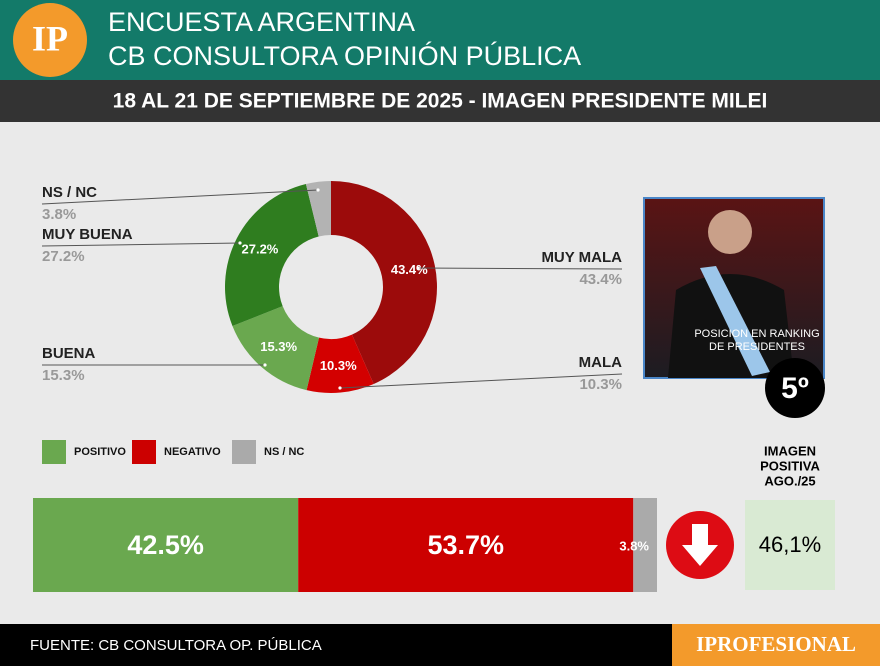 Image resolution: width=880 pixels, height=666 pixels. I want to click on bar-value-label: 3.8%, so click(634, 545).